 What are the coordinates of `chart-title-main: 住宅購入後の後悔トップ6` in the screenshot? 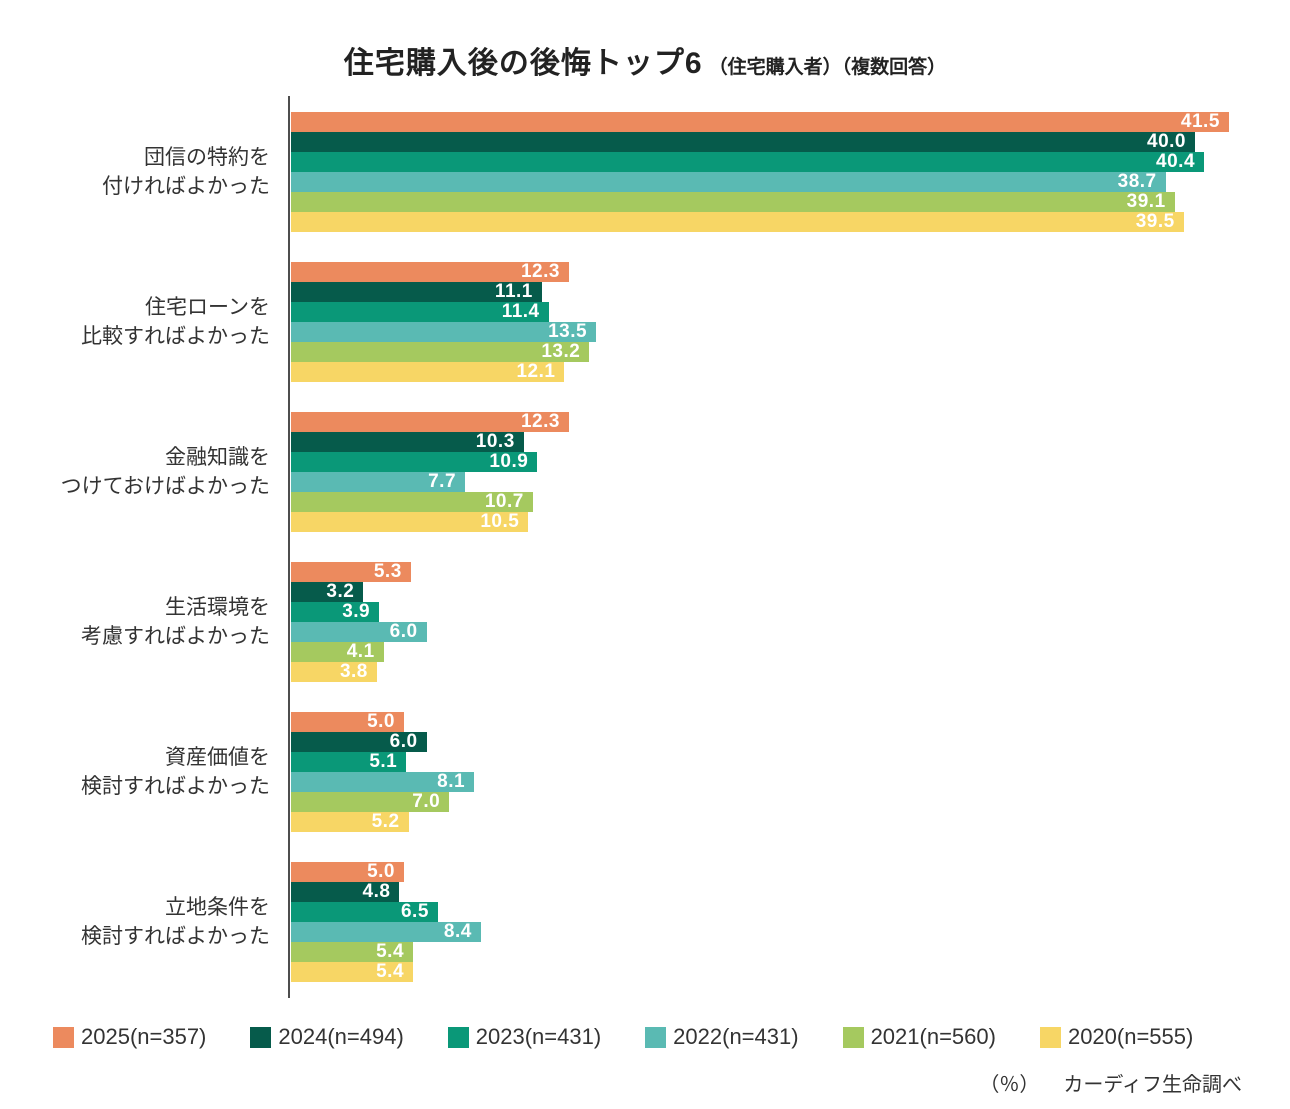 It's located at (523, 63).